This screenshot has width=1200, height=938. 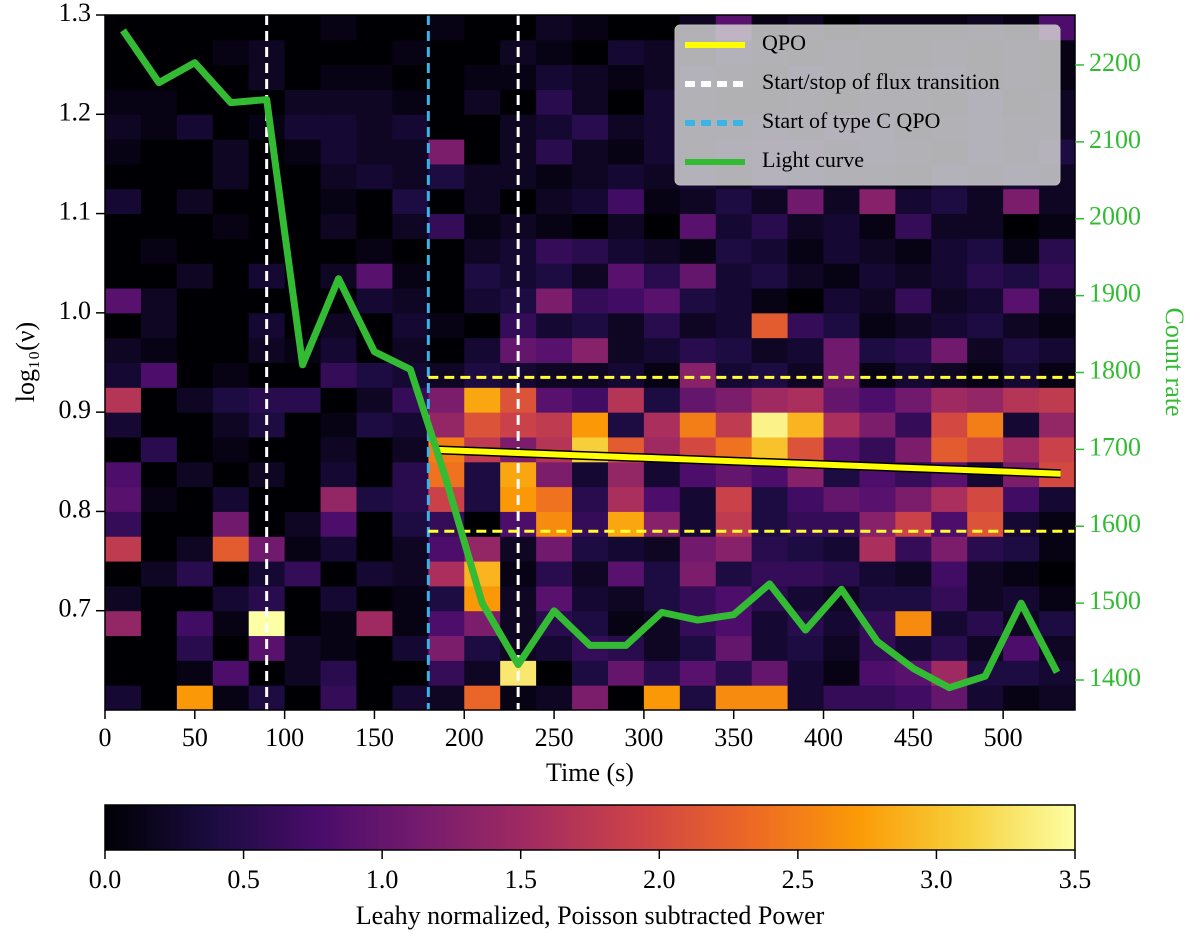 What do you see at coordinates (590, 772) in the screenshot?
I see `x-axis-label: Time (s)` at bounding box center [590, 772].